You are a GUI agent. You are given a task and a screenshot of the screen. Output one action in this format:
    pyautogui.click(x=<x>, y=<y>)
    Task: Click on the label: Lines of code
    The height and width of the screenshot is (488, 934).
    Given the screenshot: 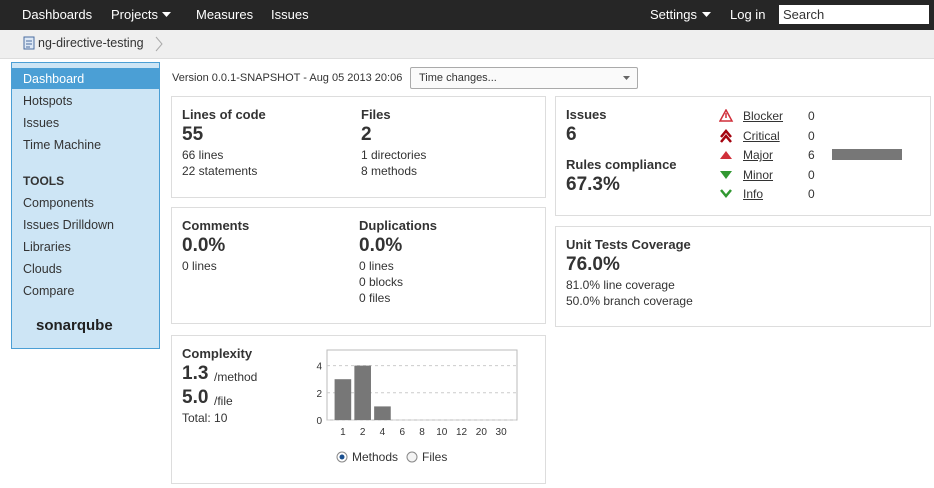 What is the action you would take?
    pyautogui.click(x=224, y=114)
    